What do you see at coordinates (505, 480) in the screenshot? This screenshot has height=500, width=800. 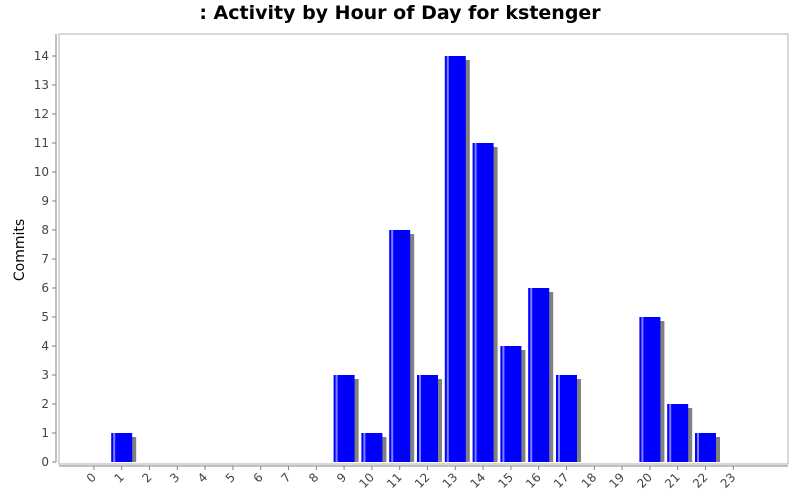 I see `x-tick-label: 15` at bounding box center [505, 480].